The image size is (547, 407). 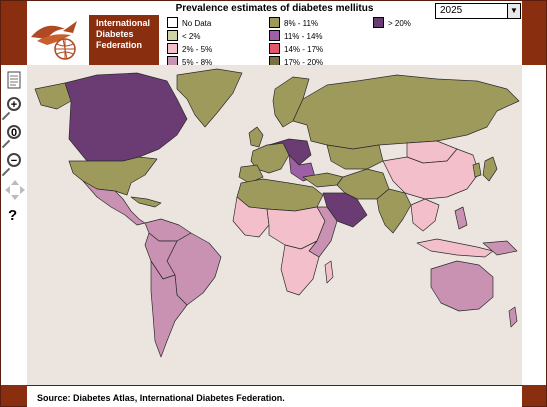 What do you see at coordinates (425, 215) in the screenshot?
I see `region-southeast-asia` at bounding box center [425, 215].